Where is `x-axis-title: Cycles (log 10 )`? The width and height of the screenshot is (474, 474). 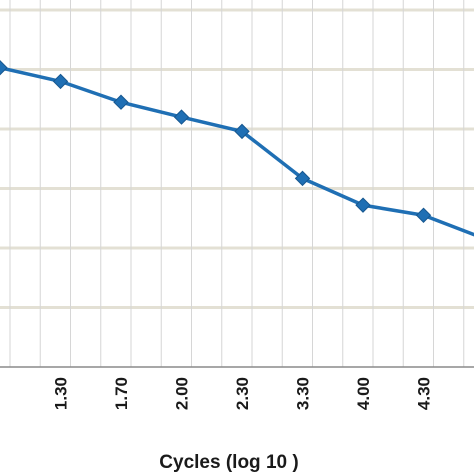
x-axis-title: Cycles (log 10 ) is located at coordinates (228, 462).